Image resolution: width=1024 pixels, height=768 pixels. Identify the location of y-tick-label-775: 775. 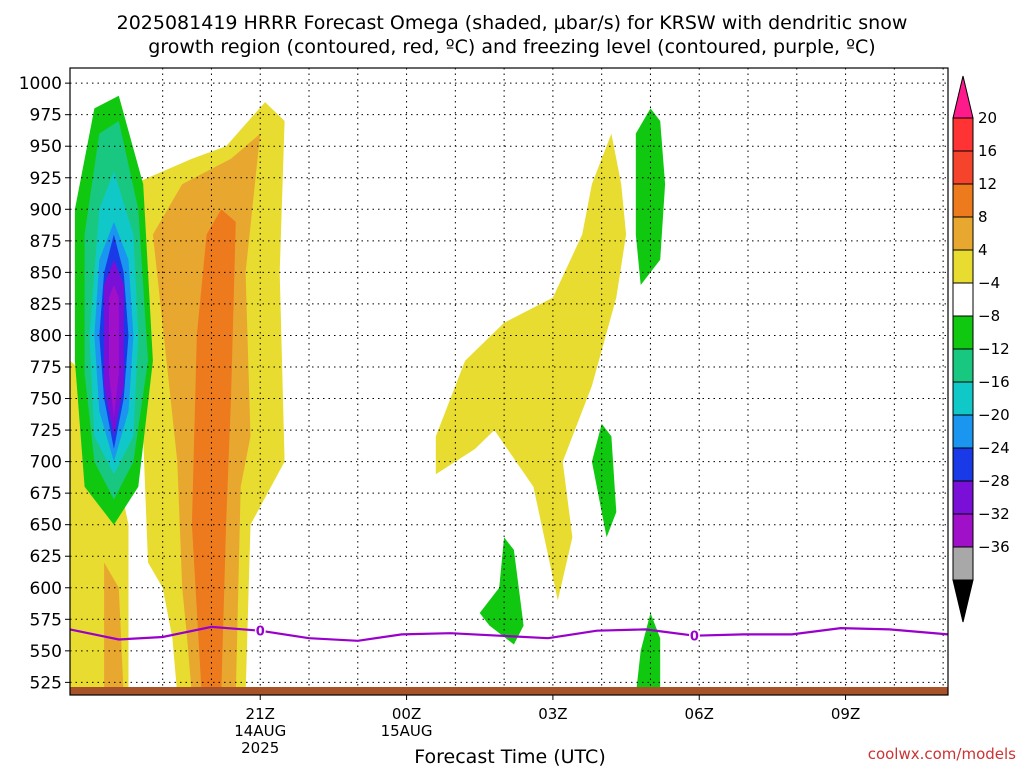
(46, 368).